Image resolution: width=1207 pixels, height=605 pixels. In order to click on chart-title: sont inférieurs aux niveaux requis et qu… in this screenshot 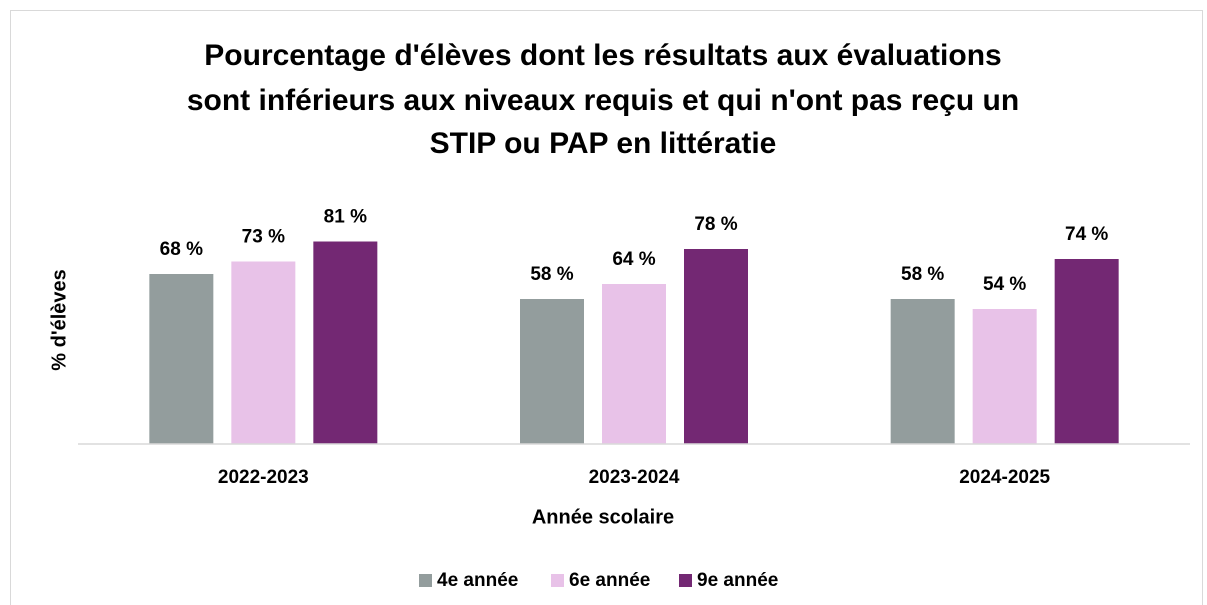, I will do `click(603, 100)`.